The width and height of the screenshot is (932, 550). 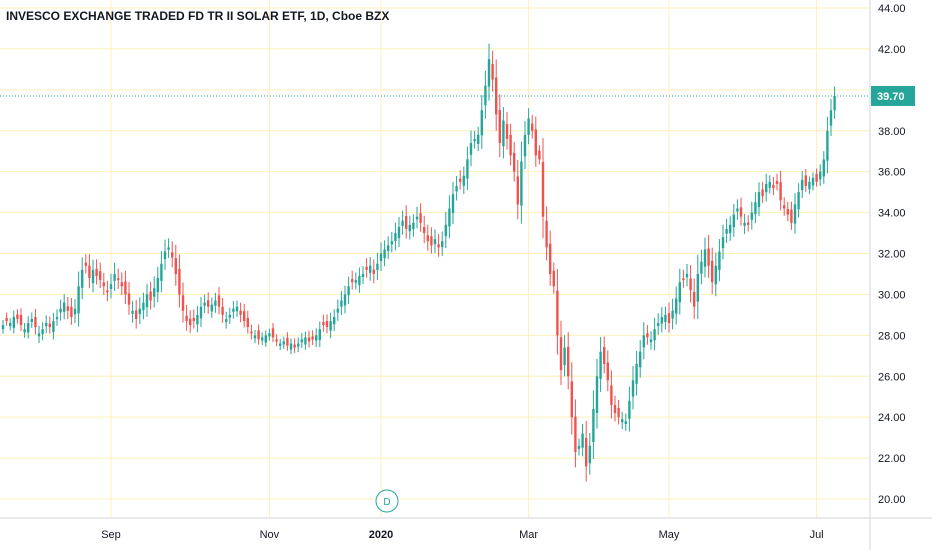 I want to click on dividend-marker-label: D, so click(x=386, y=502).